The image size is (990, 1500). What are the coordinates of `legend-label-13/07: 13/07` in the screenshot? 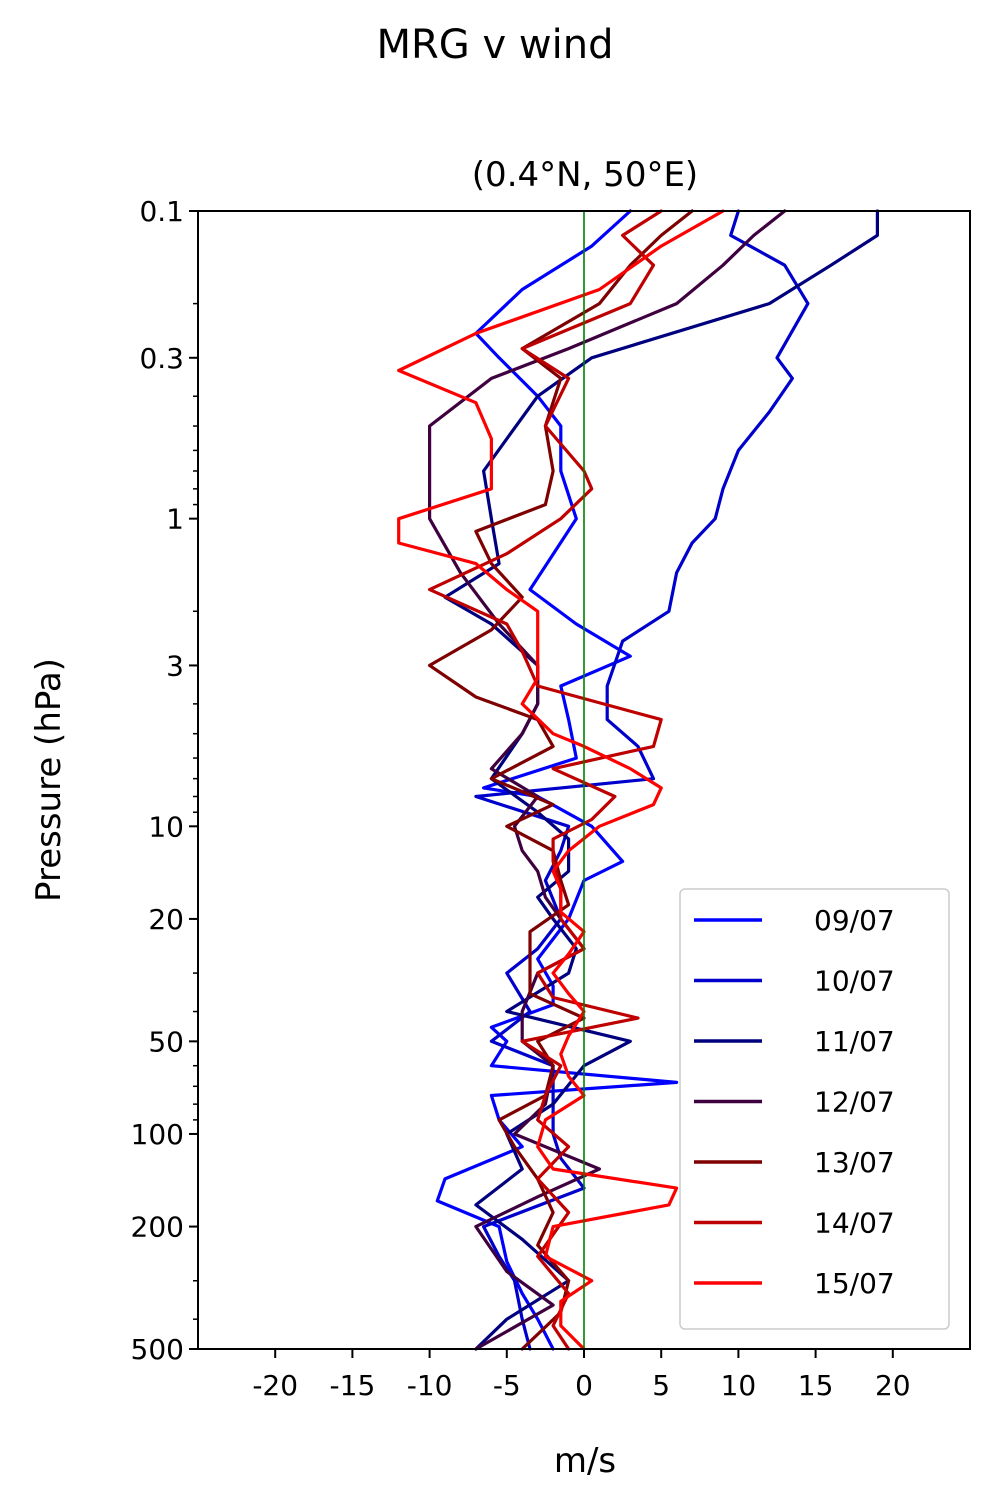 It's located at (854, 1162).